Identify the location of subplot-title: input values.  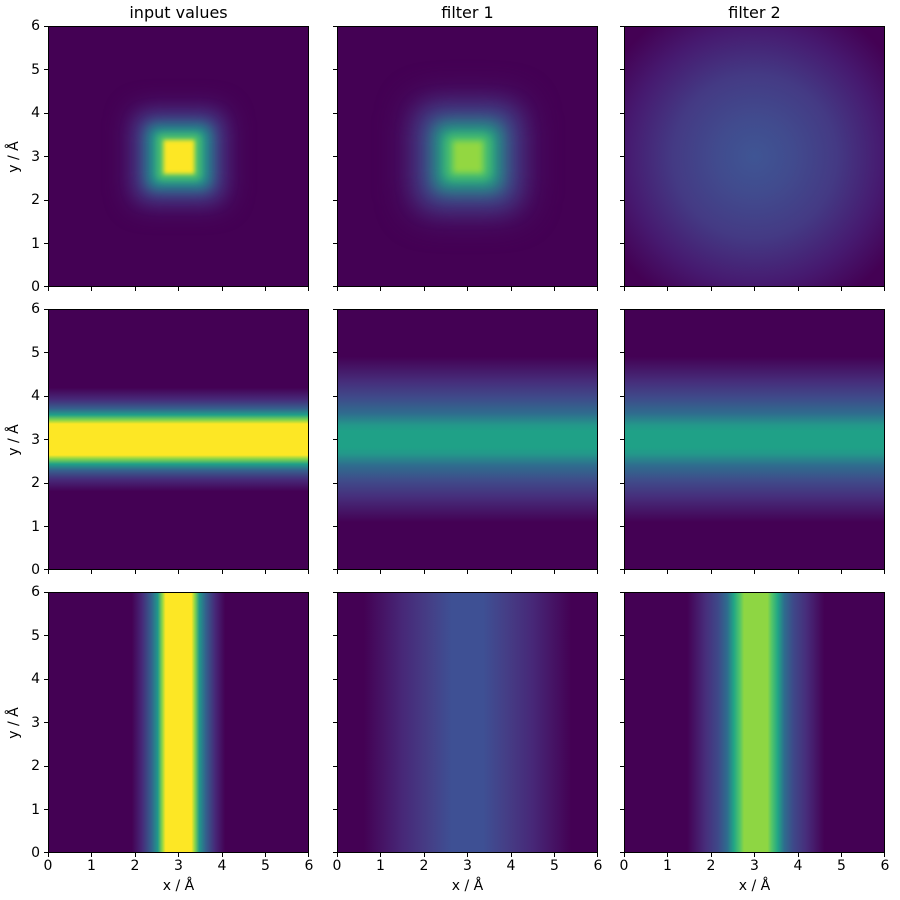
(178, 12).